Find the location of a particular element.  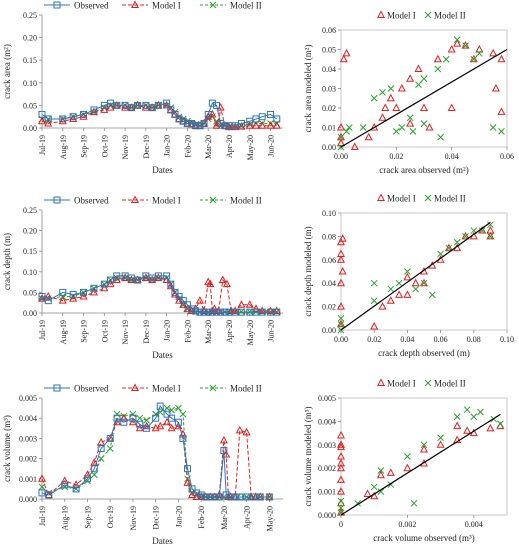

y-tick-label: 0.003 is located at coordinates (28, 438).